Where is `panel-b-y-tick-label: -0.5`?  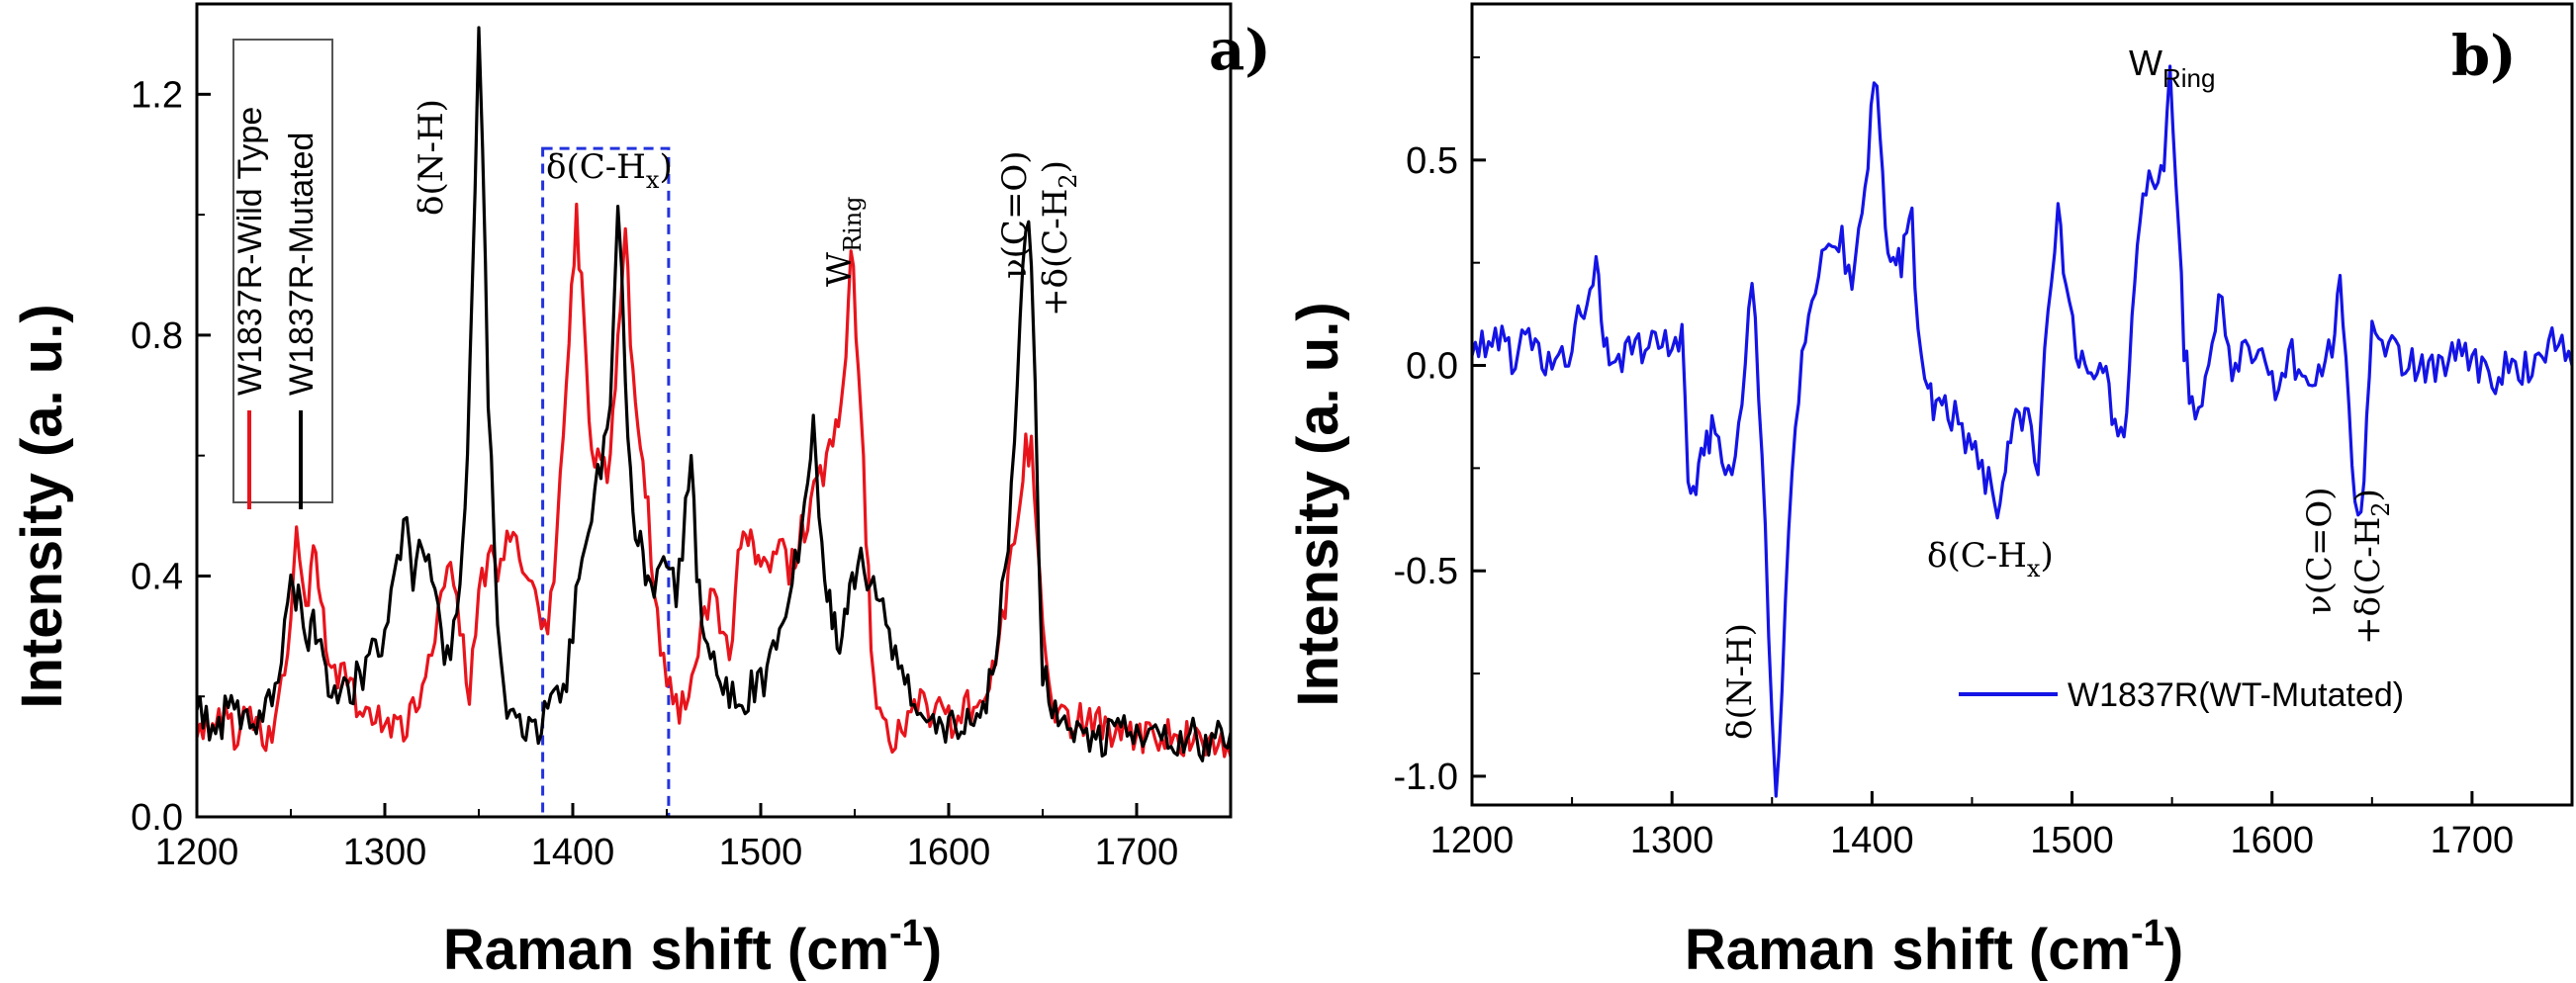
panel-b-y-tick-label: -0.5 is located at coordinates (1426, 571).